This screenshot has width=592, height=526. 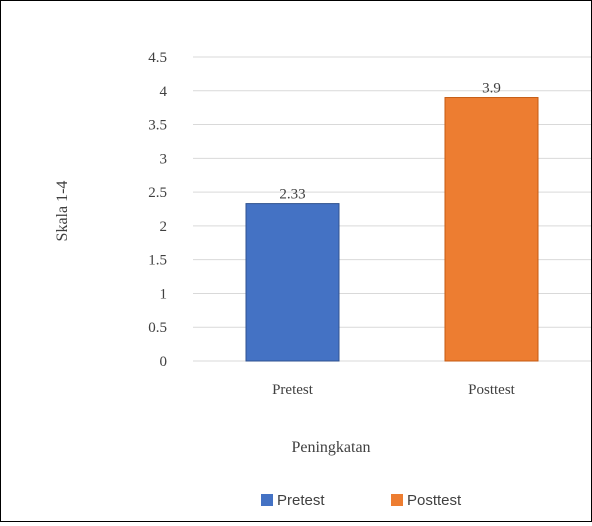 What do you see at coordinates (491, 229) in the screenshot?
I see `bar-posttest` at bounding box center [491, 229].